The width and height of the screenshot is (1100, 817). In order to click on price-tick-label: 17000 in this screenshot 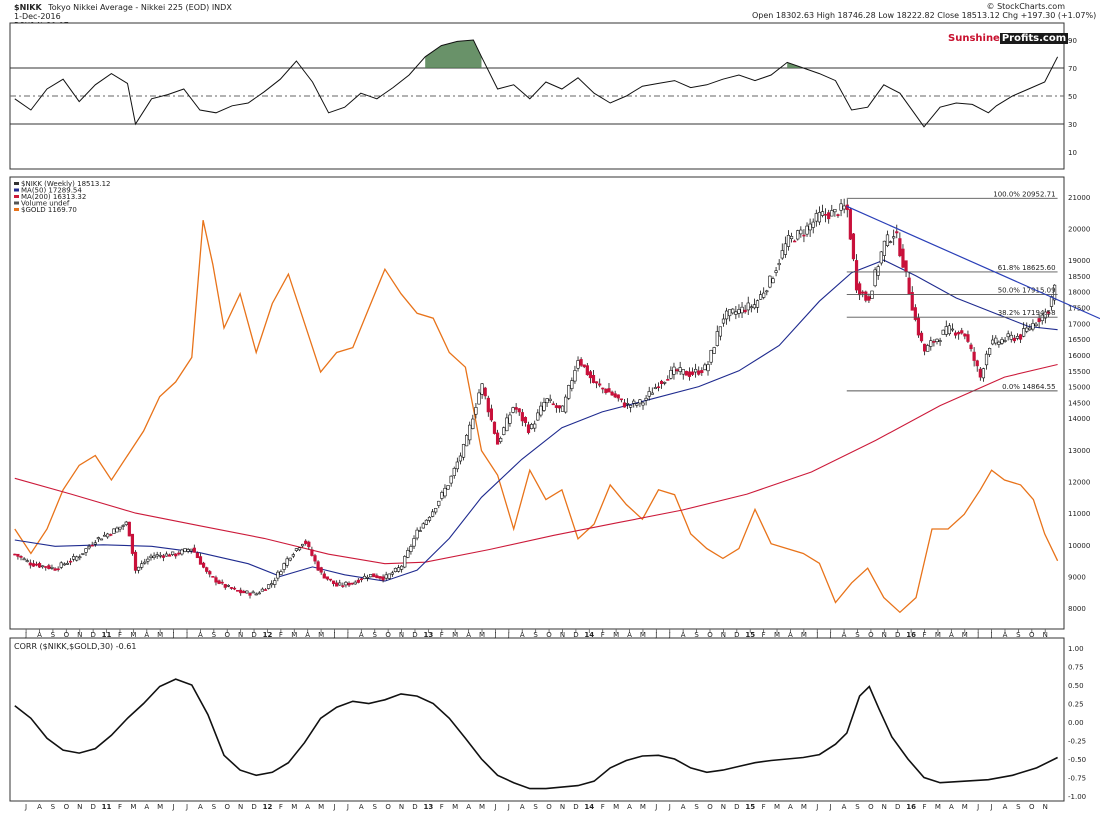, I will do `click(1079, 324)`.